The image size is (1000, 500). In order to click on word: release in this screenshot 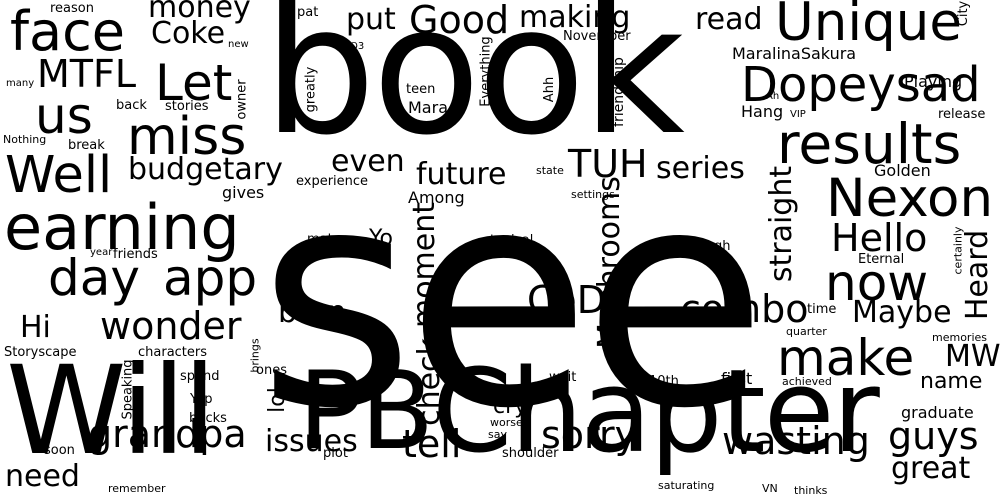, I will do `click(962, 114)`.